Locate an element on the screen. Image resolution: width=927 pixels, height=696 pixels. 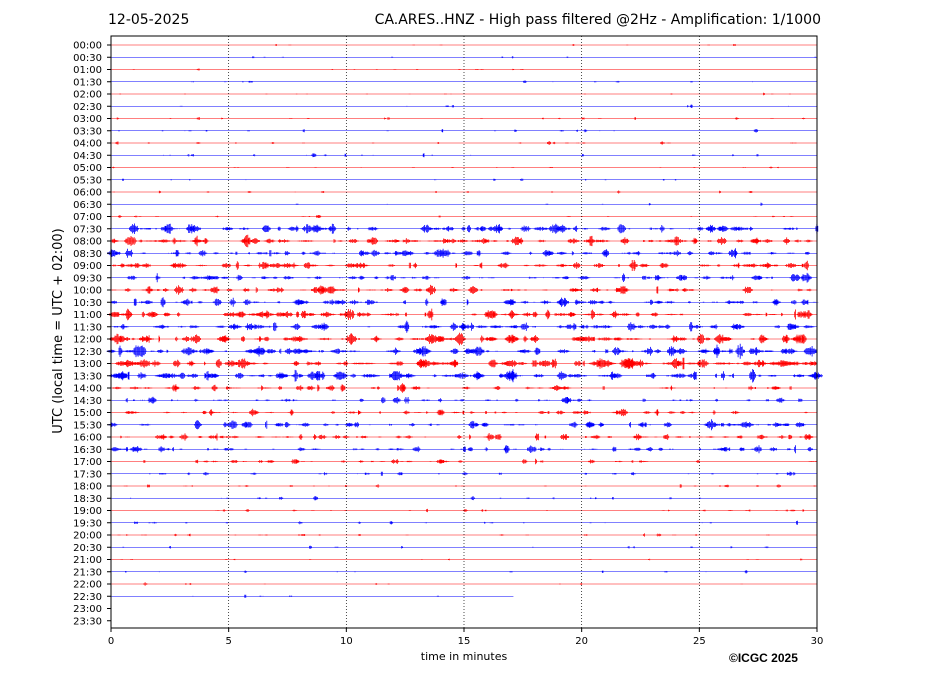
x-tick-label: 10 is located at coordinates (346, 641).